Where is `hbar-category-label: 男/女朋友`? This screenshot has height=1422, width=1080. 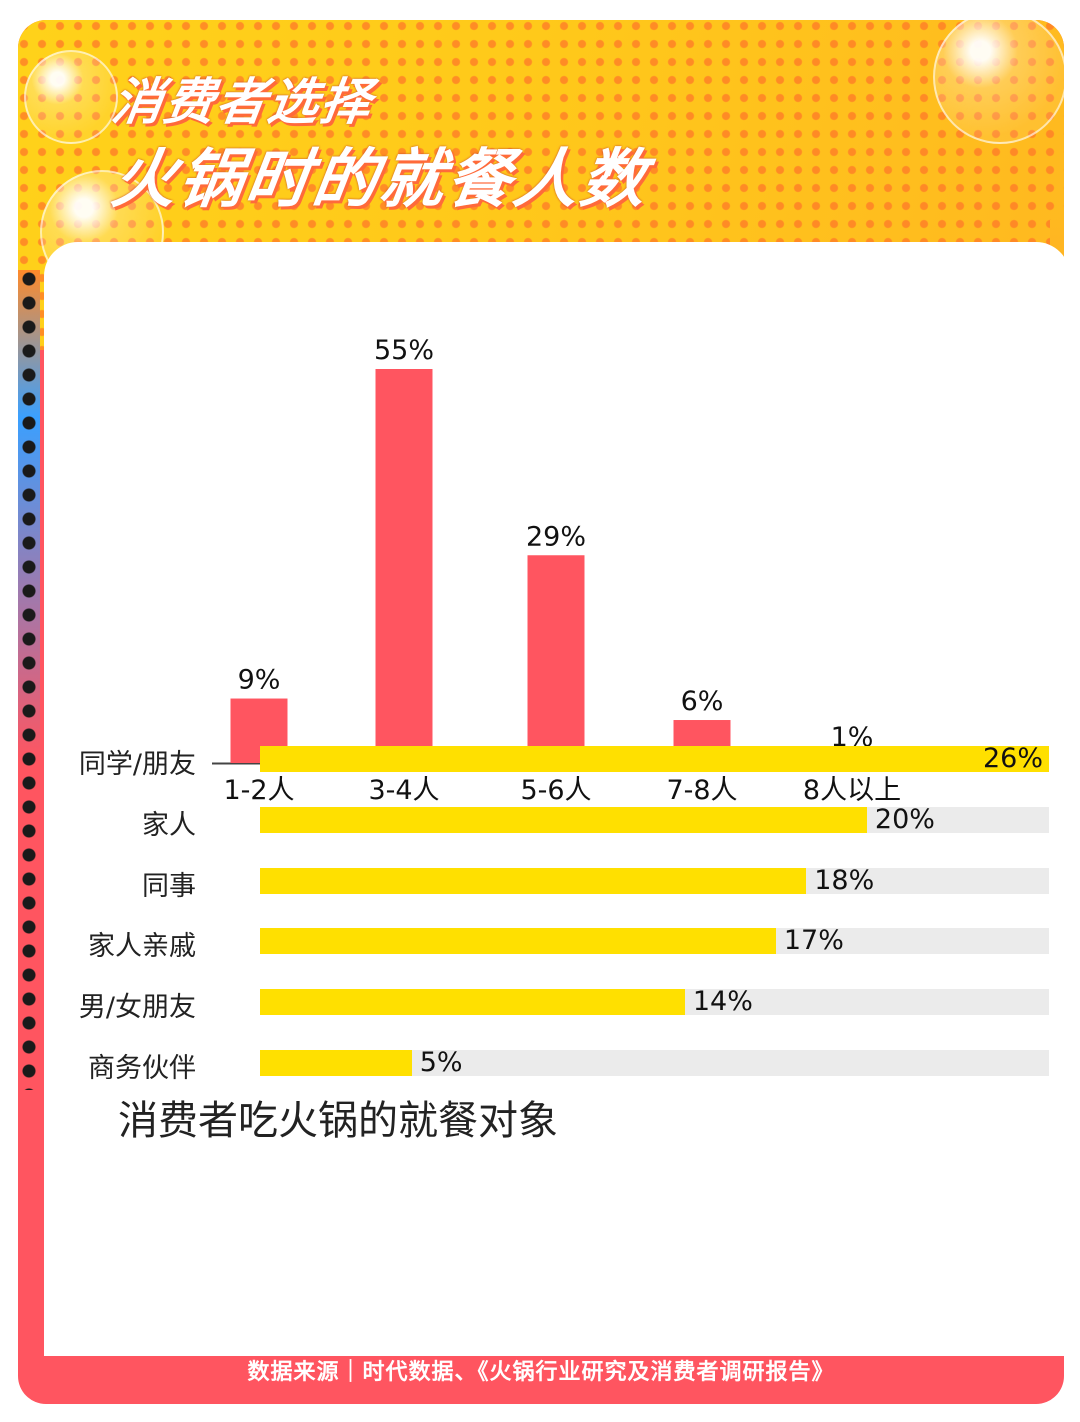 hbar-category-label: 男/女朋友 is located at coordinates (137, 1007).